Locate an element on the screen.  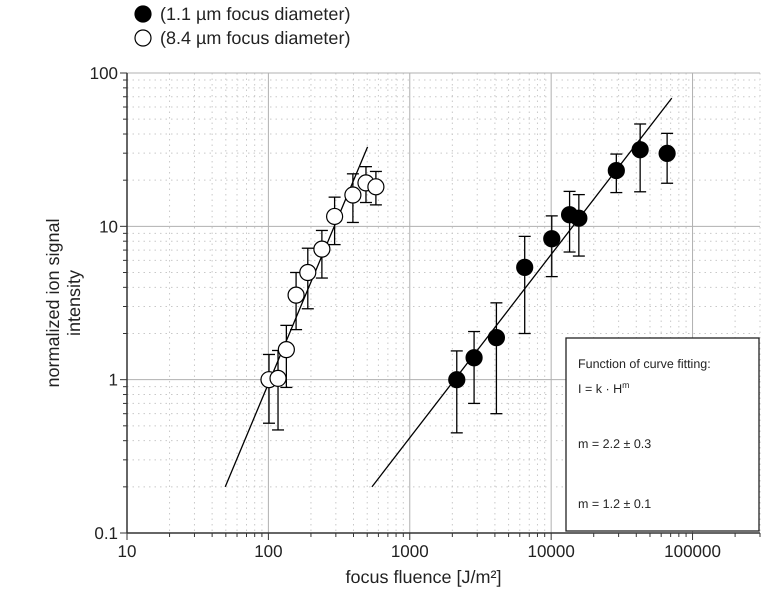
annotation: Function of curve fitting: is located at coordinates (644, 364).